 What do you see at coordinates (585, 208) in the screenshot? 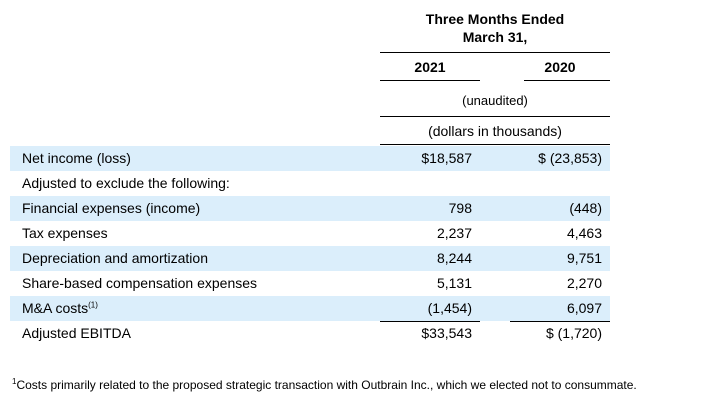
I see `value-2020: (448)` at bounding box center [585, 208].